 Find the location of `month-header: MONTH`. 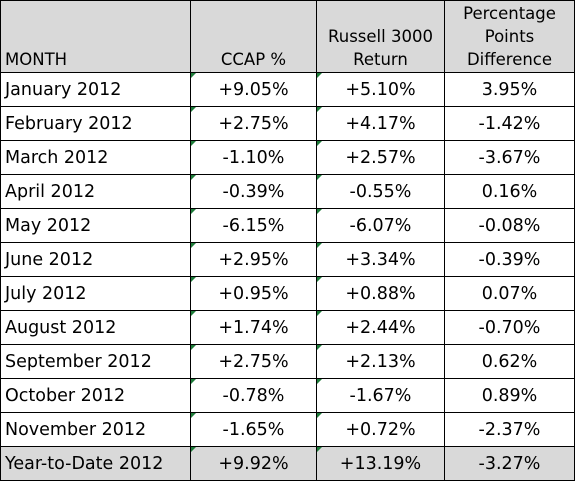

month-header: MONTH is located at coordinates (95, 36).